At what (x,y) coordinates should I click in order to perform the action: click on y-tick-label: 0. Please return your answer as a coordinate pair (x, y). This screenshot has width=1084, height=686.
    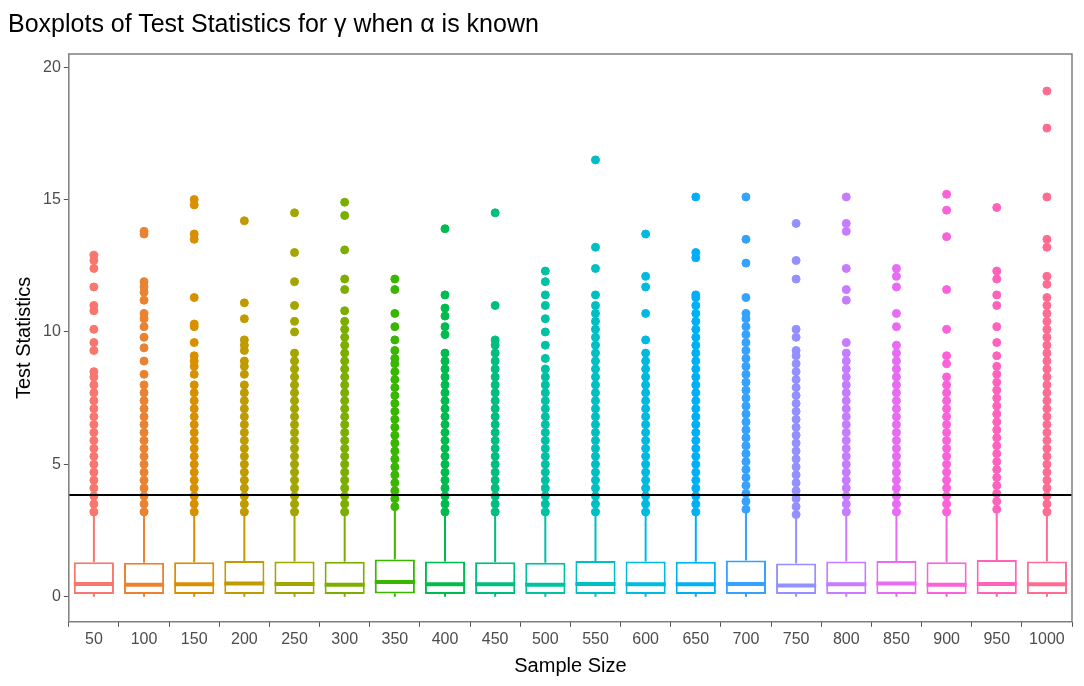
    Looking at the image, I should click on (56, 596).